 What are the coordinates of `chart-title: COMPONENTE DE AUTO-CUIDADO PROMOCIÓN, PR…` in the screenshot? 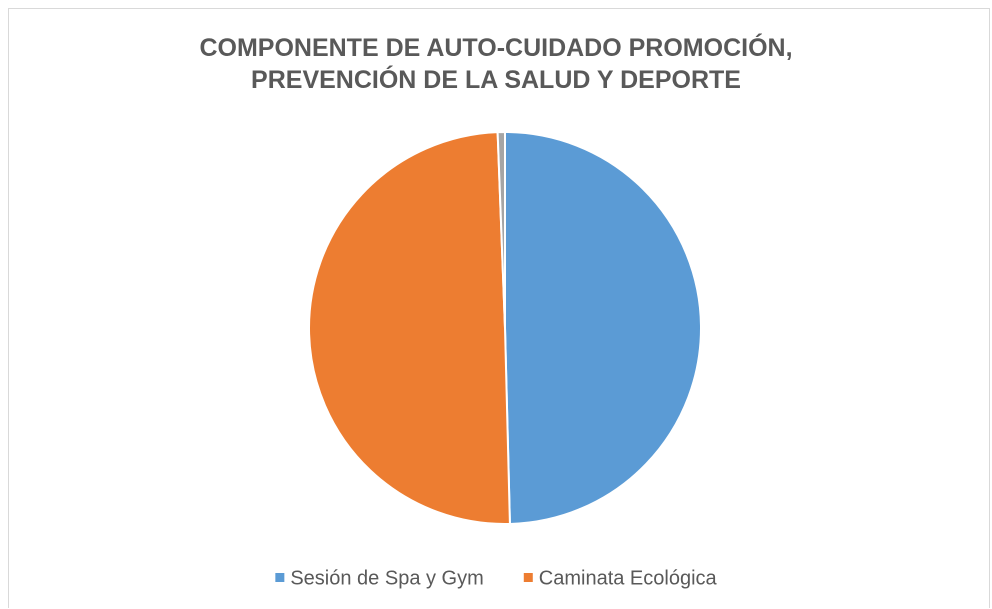 It's located at (496, 64).